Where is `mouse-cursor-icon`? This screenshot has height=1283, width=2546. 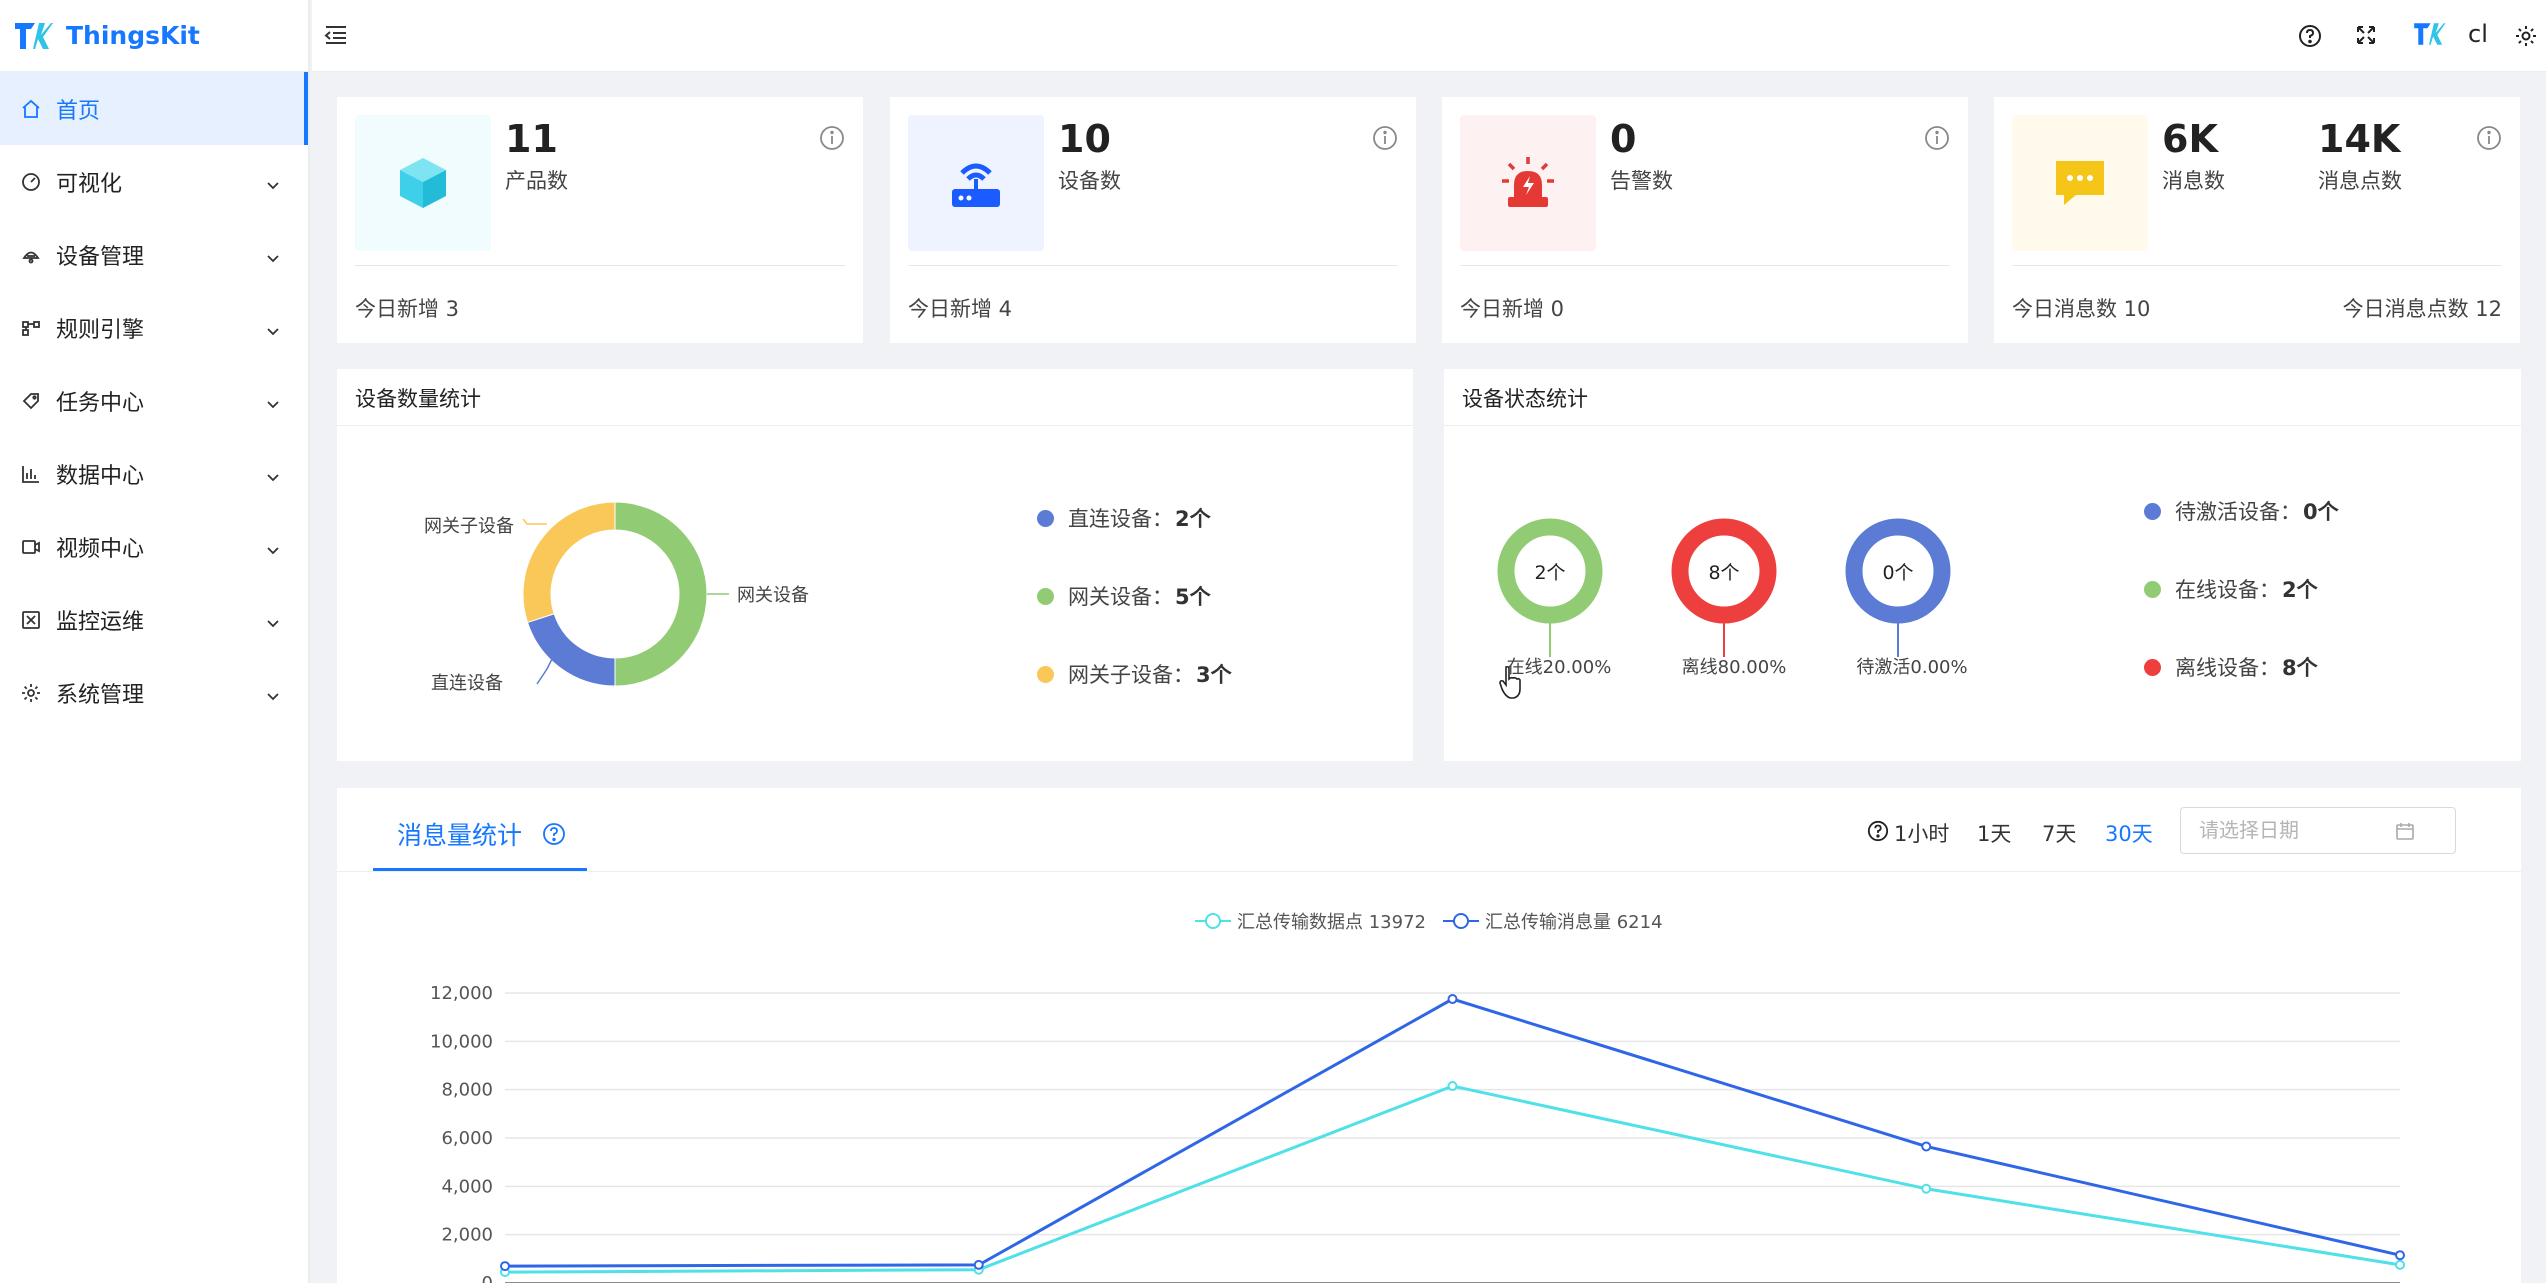
mouse-cursor-icon is located at coordinates (1510, 682).